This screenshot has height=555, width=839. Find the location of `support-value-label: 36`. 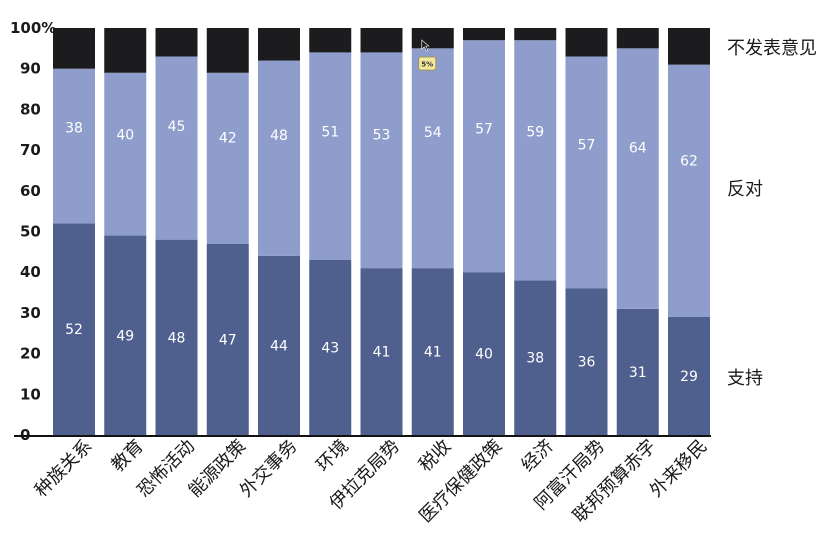

support-value-label: 36 is located at coordinates (587, 363).